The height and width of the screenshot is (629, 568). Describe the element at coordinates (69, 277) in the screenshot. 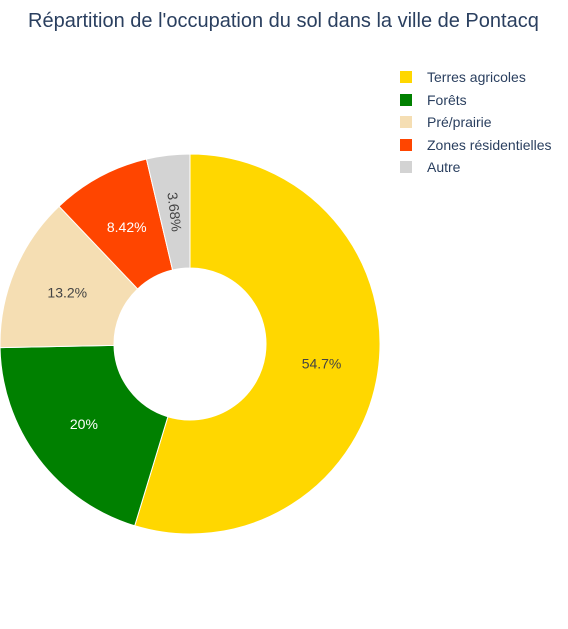

I see `slice-pre-prairie` at that location.